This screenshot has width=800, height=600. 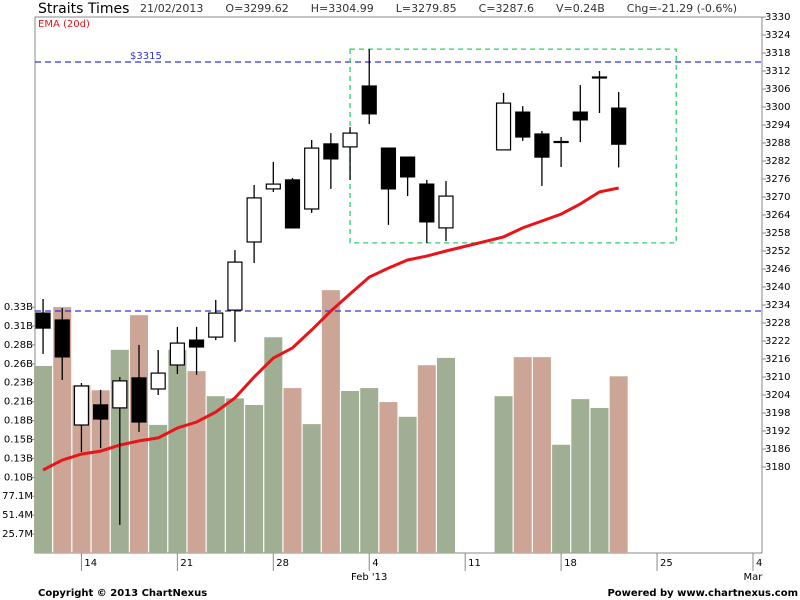 What do you see at coordinates (90, 563) in the screenshot?
I see `x-tick-label: 14` at bounding box center [90, 563].